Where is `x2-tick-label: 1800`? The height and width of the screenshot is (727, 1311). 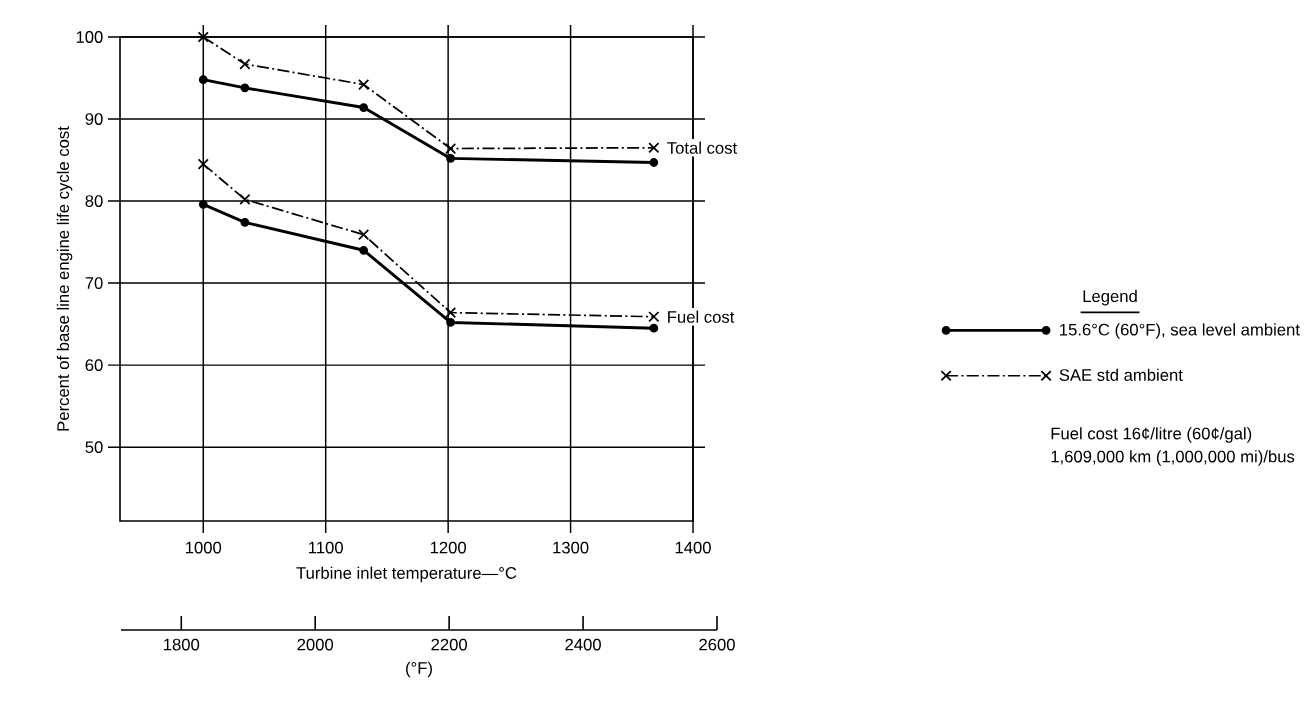
x2-tick-label: 1800 is located at coordinates (182, 644).